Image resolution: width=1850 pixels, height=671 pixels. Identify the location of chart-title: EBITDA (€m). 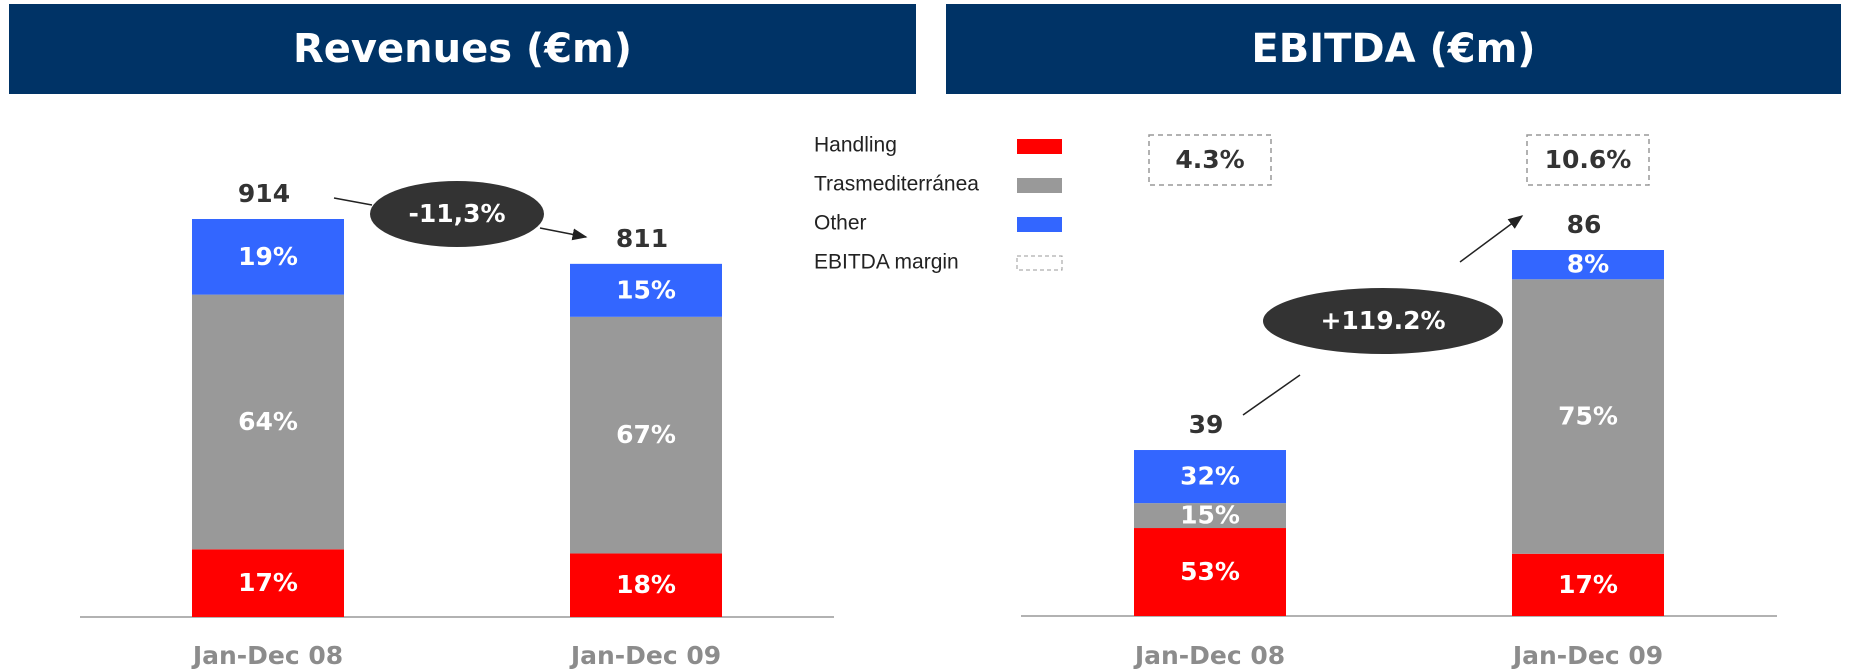
(1393, 49).